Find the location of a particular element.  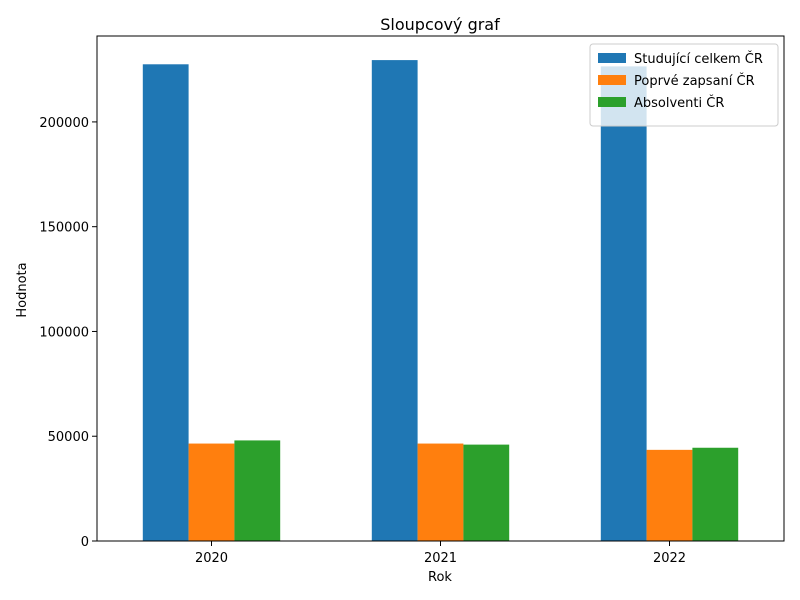

y-axis-label: Hodnota is located at coordinates (22, 289).